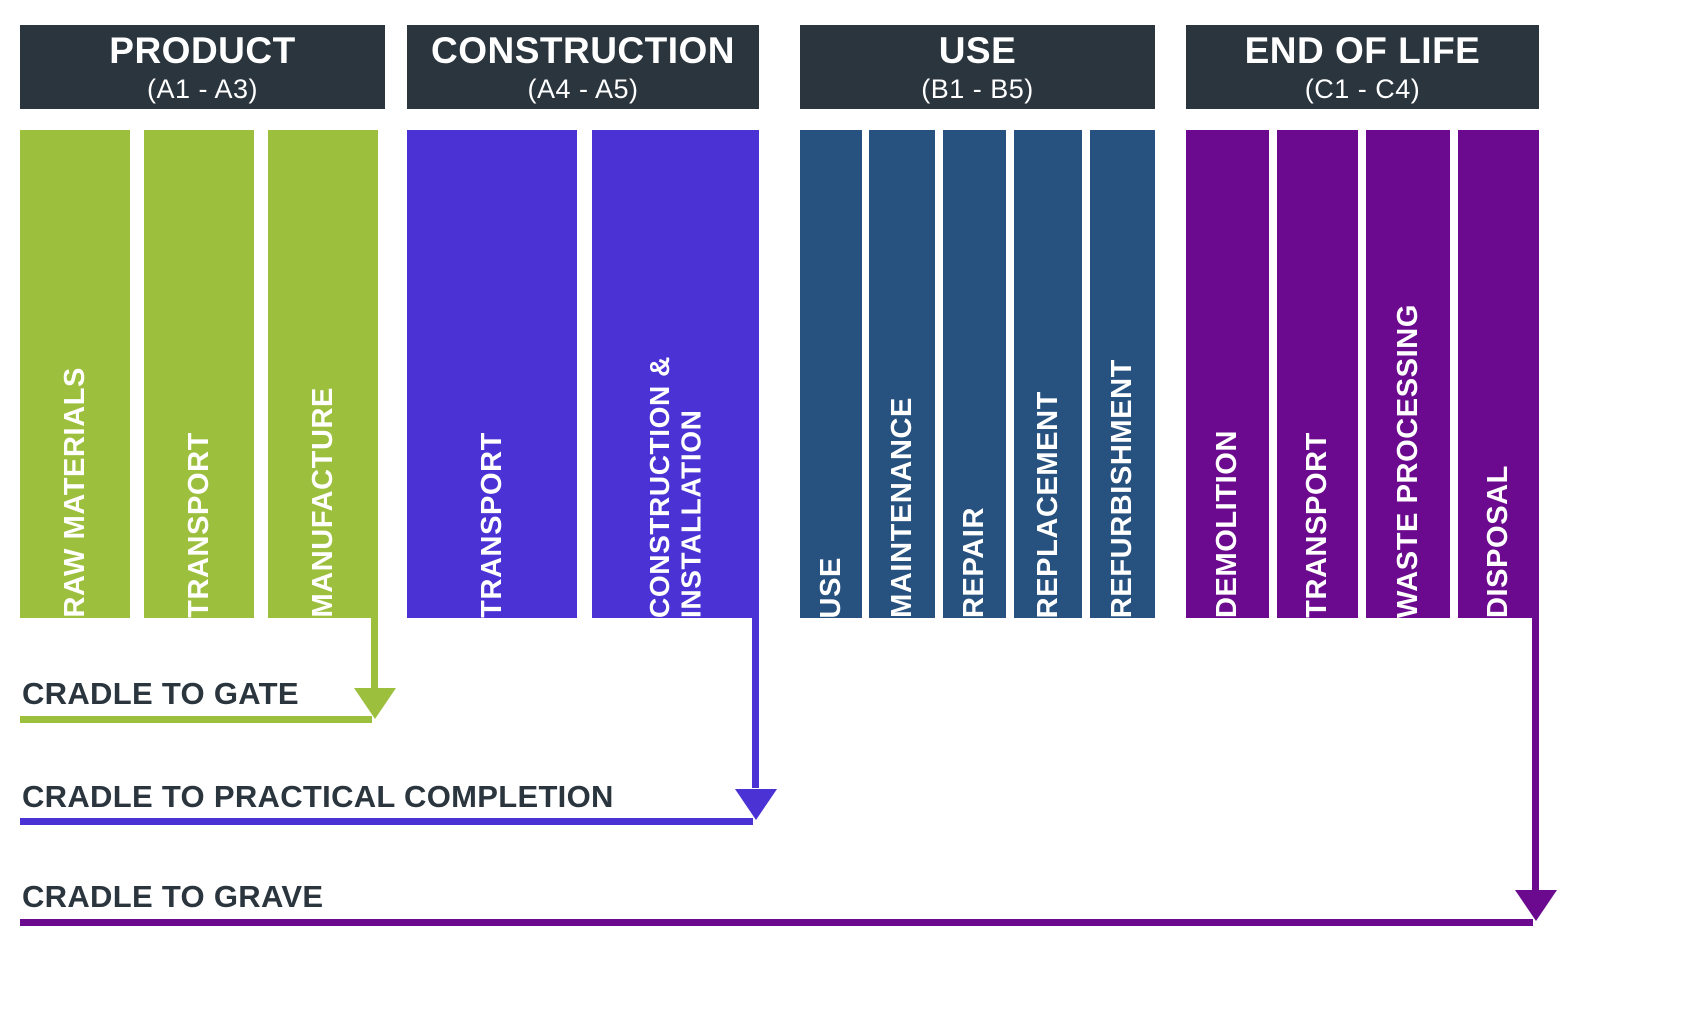 The width and height of the screenshot is (1697, 1036). What do you see at coordinates (374, 653) in the screenshot?
I see `connector-line-cradle-to-gate` at bounding box center [374, 653].